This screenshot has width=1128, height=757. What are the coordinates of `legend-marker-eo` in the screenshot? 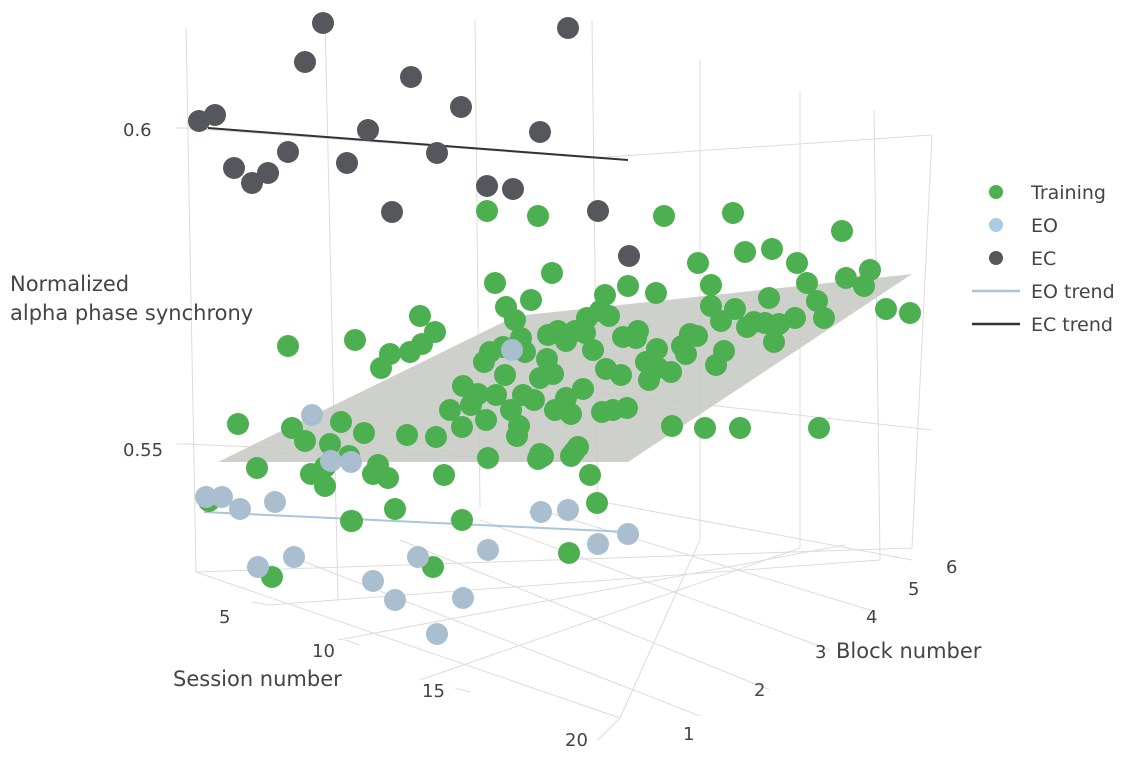 It's located at (996, 225).